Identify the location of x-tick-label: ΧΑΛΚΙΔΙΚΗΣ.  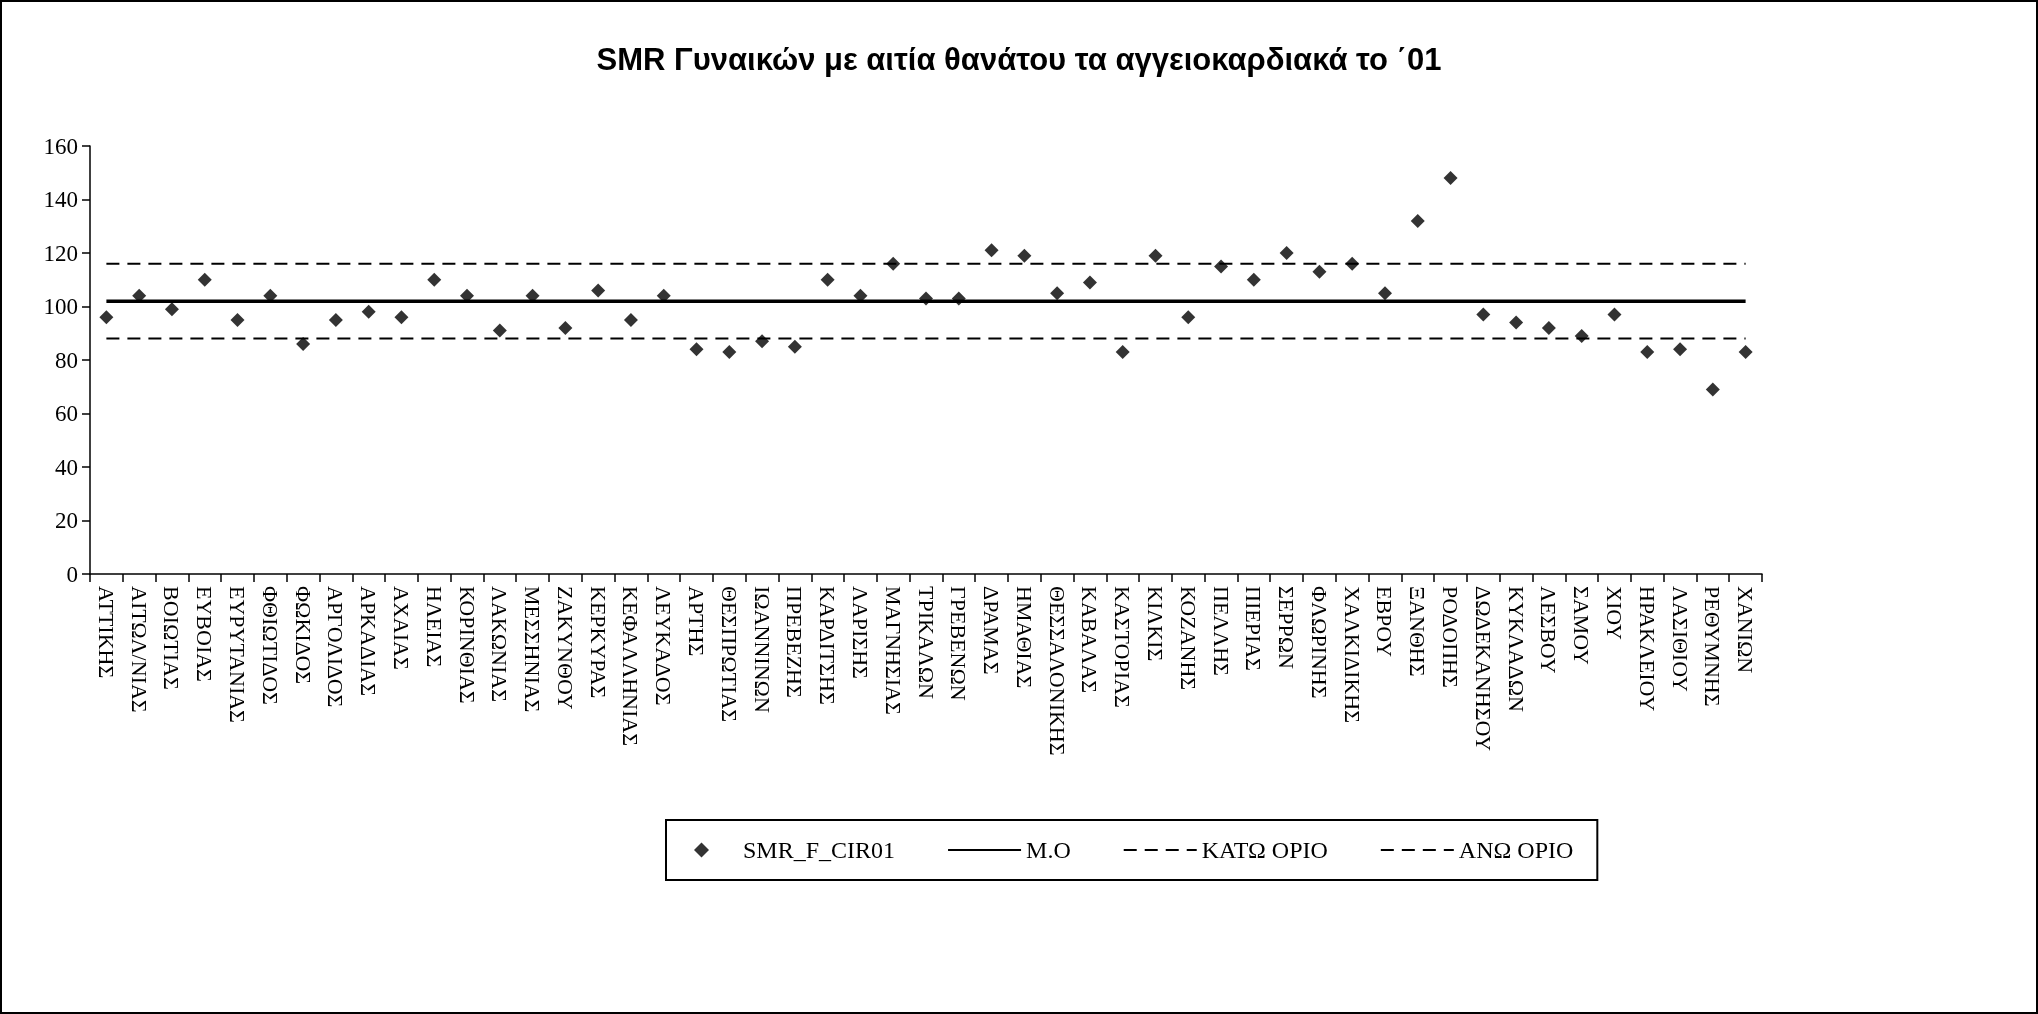
(1352, 654).